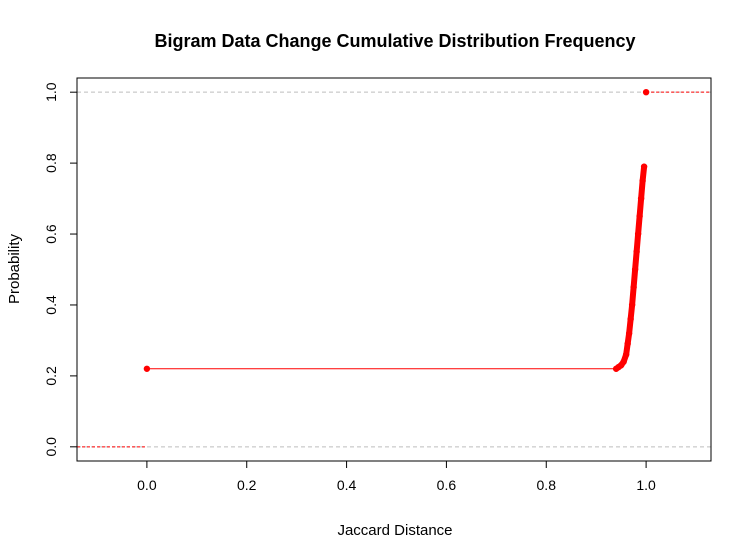 The height and width of the screenshot is (559, 752). I want to click on x-tick-label: 0.0, so click(147, 485).